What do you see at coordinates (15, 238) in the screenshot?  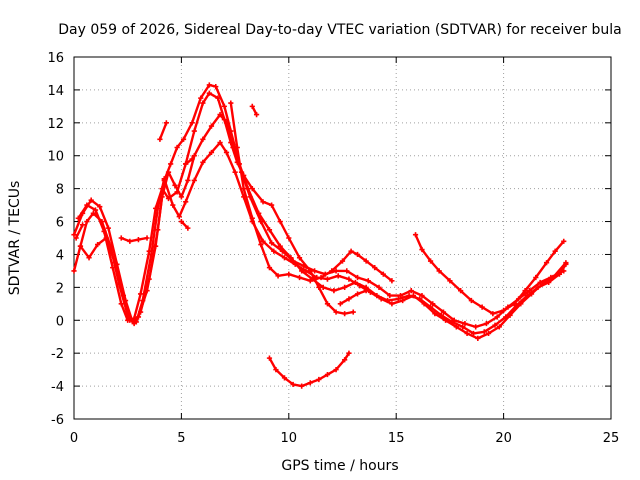 I see `y-axis-label: SDTVAR / TECUs` at bounding box center [15, 238].